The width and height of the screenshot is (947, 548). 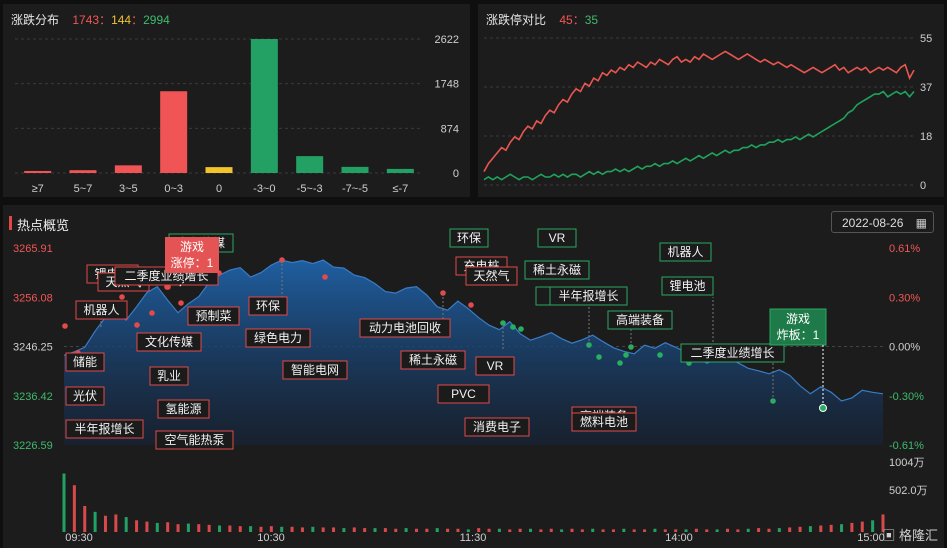 What do you see at coordinates (798, 319) in the screenshot?
I see `callout-text: 游戏` at bounding box center [798, 319].